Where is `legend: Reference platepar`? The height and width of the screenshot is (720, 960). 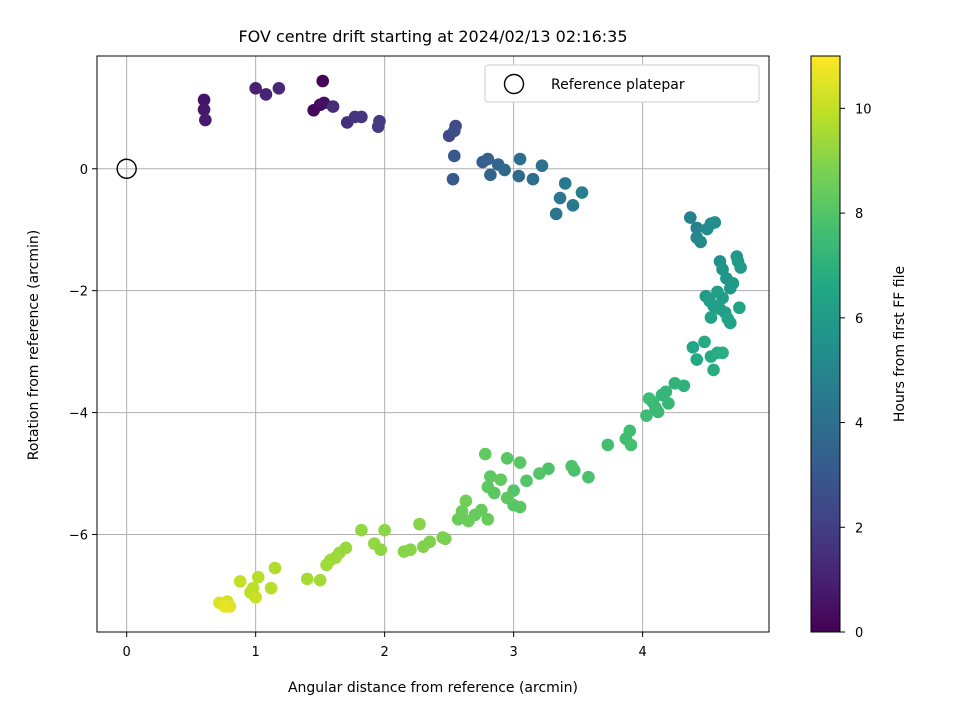 legend: Reference platepar is located at coordinates (622, 83).